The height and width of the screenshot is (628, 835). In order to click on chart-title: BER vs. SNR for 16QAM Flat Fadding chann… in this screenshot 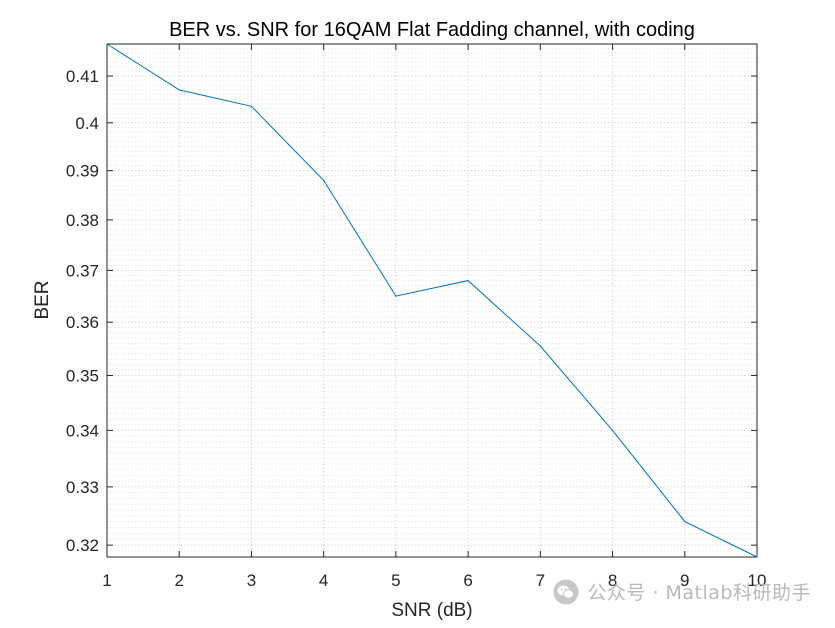, I will do `click(432, 30)`.